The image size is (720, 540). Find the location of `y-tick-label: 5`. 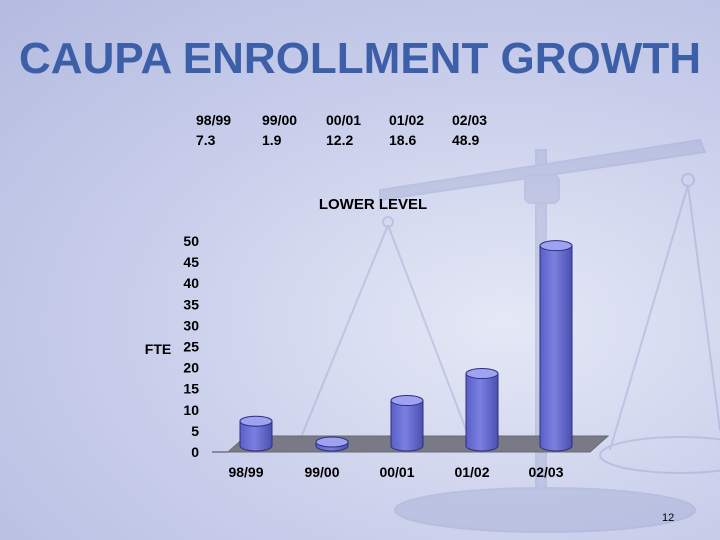

y-tick-label: 5 is located at coordinates (195, 431).